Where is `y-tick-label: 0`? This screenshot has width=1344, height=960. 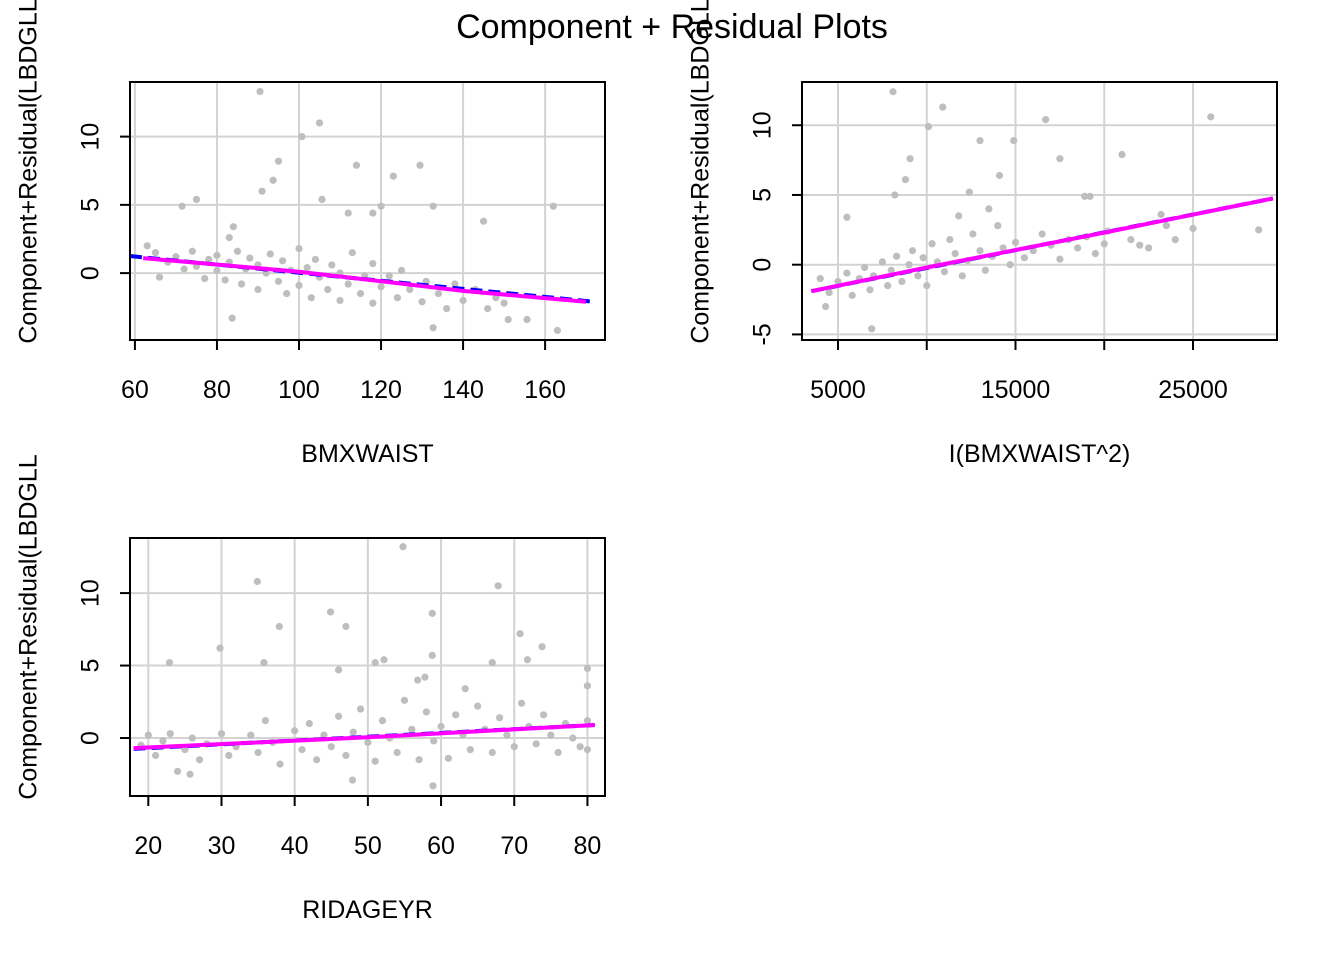
y-tick-label: 0 is located at coordinates (763, 265).